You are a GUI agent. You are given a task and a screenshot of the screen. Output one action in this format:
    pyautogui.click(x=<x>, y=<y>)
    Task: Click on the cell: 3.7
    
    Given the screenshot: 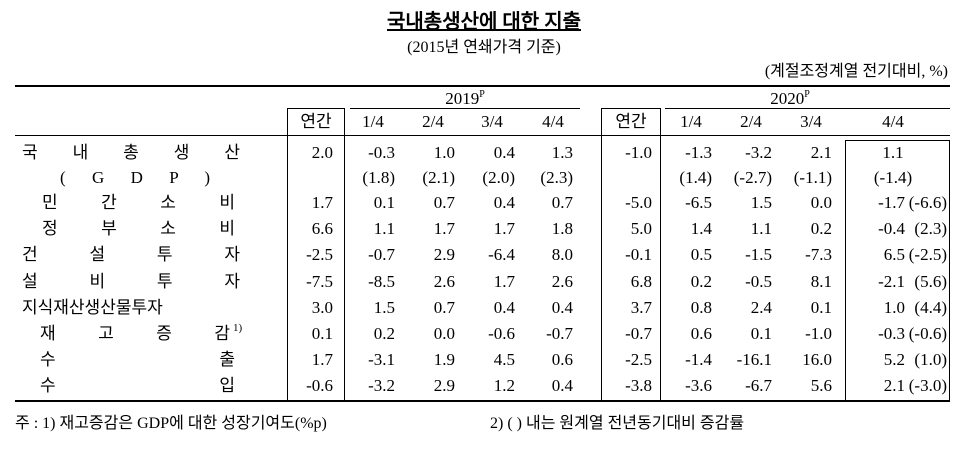 What is the action you would take?
    pyautogui.click(x=641, y=307)
    